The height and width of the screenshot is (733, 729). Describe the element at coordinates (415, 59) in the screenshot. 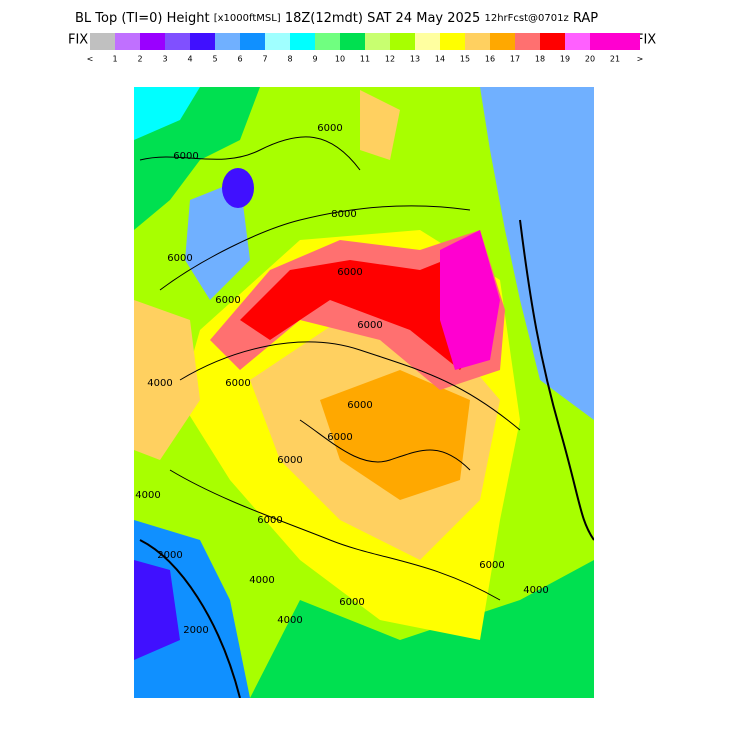

I see `colorbar-label: 13` at that location.